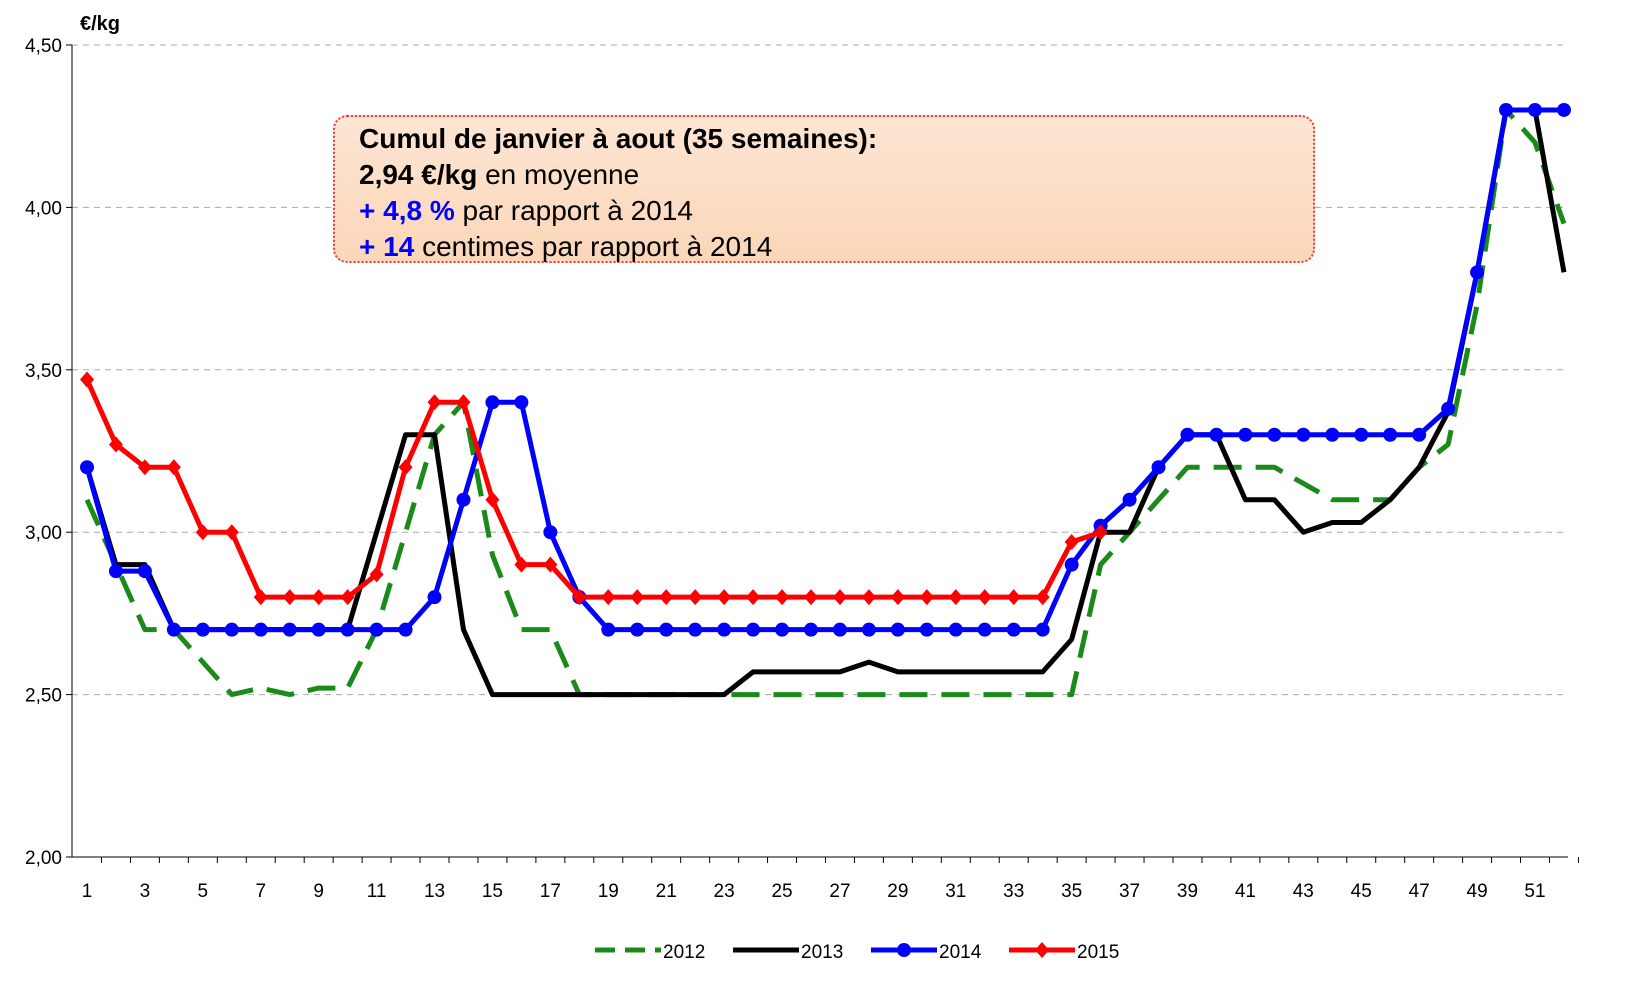 The image size is (1641, 1008). What do you see at coordinates (1042, 950) in the screenshot?
I see `legend-marker` at bounding box center [1042, 950].